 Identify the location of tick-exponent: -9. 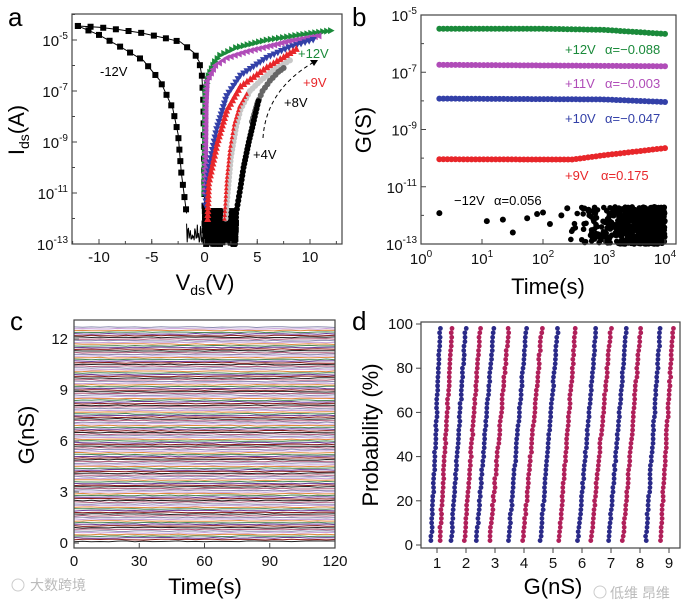
(412, 126).